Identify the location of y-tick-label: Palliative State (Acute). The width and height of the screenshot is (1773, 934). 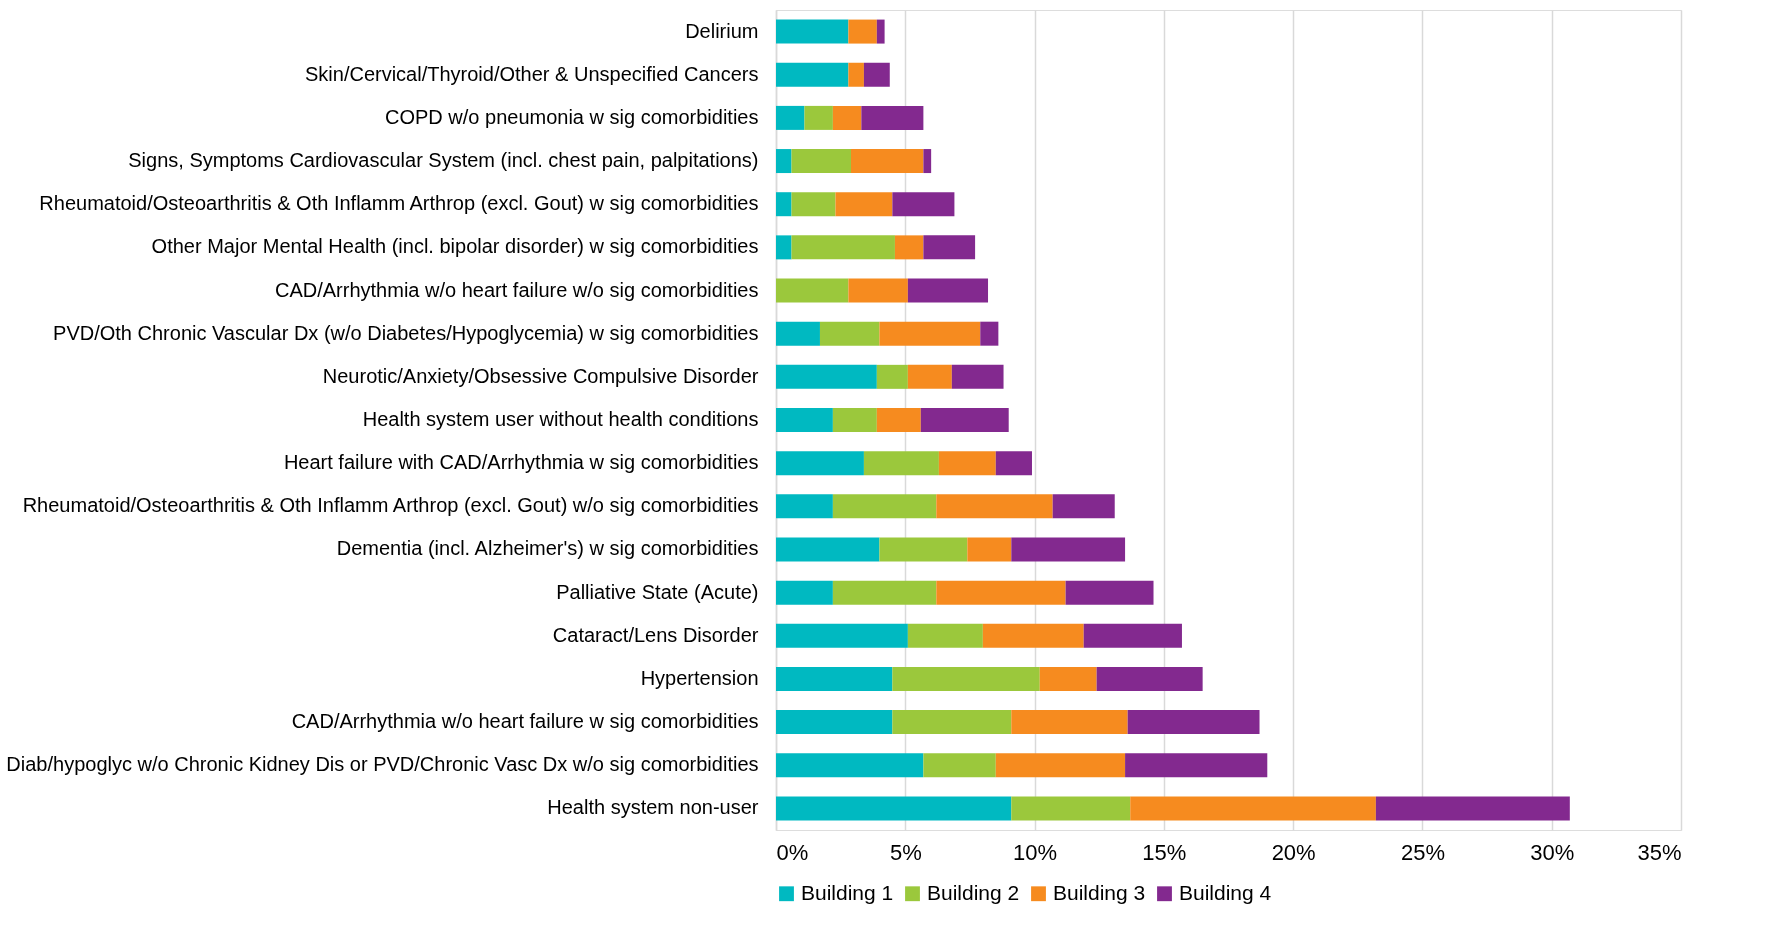
(657, 591).